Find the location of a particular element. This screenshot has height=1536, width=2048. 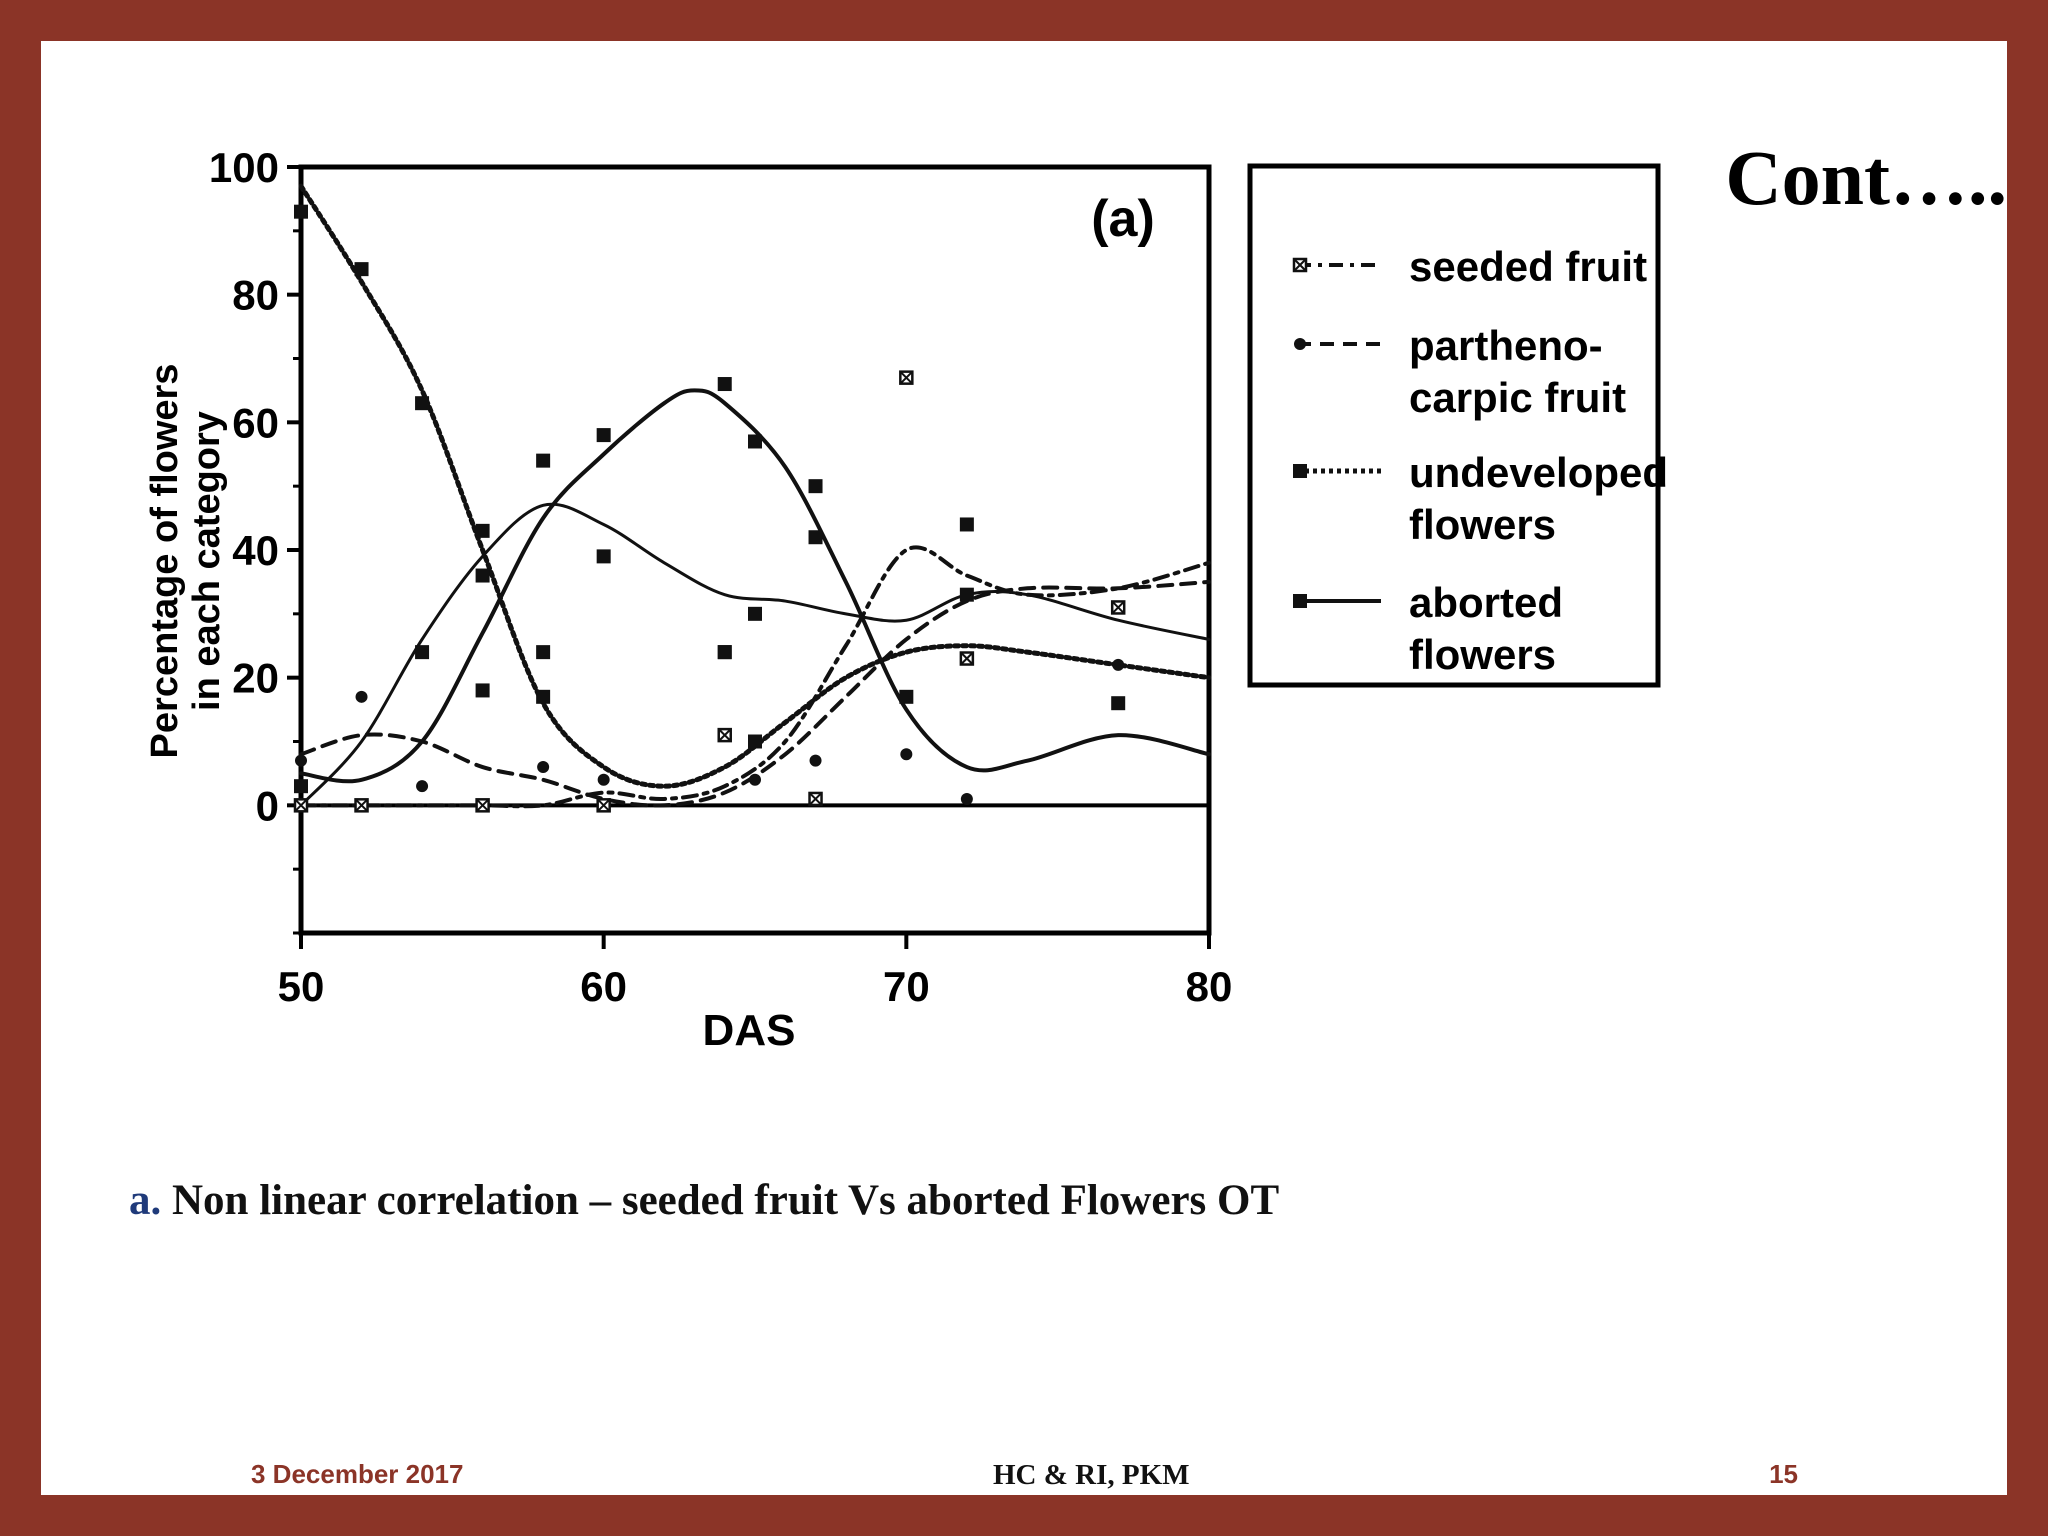

series-line-seeded-fruit is located at coordinates (755, 677).